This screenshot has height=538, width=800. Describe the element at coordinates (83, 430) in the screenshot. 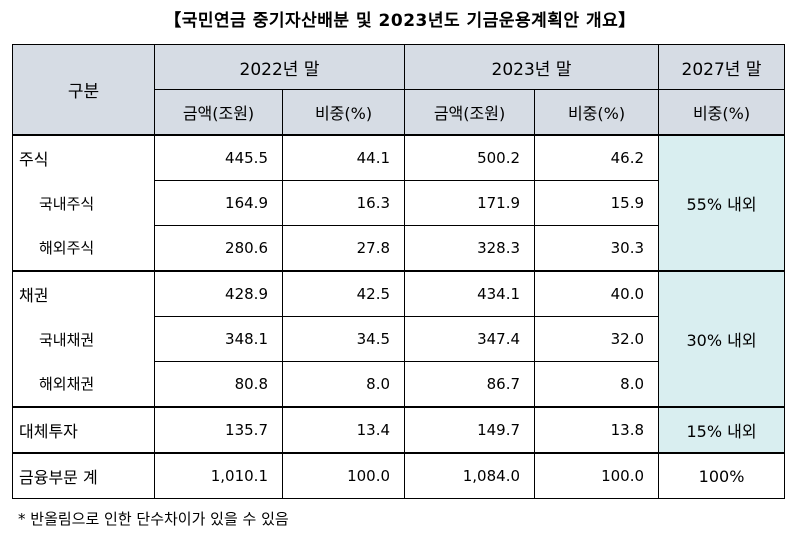

I see `row-label-alt: 대체투자` at that location.